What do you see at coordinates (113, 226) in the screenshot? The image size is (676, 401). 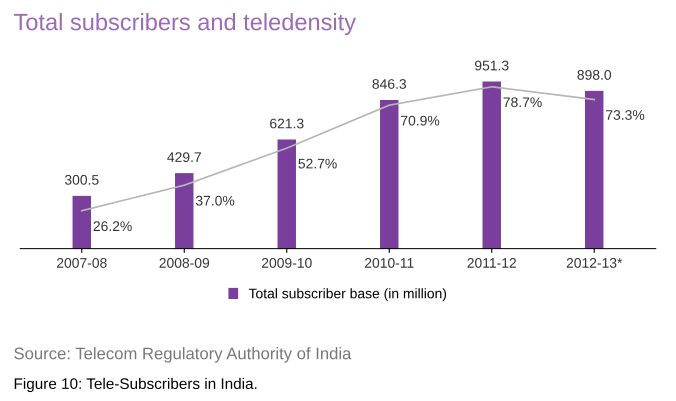 I see `data-label: 26.2%` at bounding box center [113, 226].